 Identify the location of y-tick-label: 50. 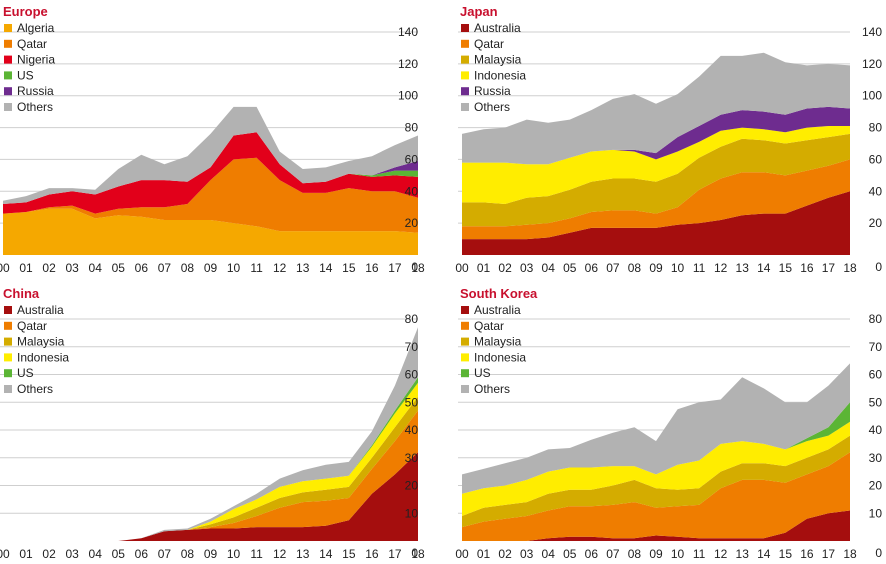
(412, 402).